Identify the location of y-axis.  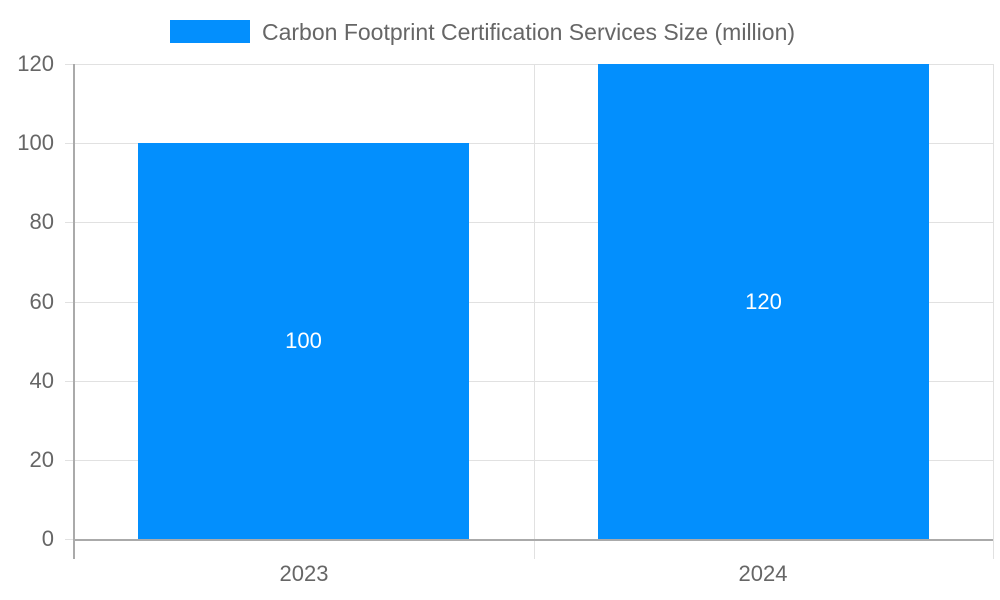
(74, 311).